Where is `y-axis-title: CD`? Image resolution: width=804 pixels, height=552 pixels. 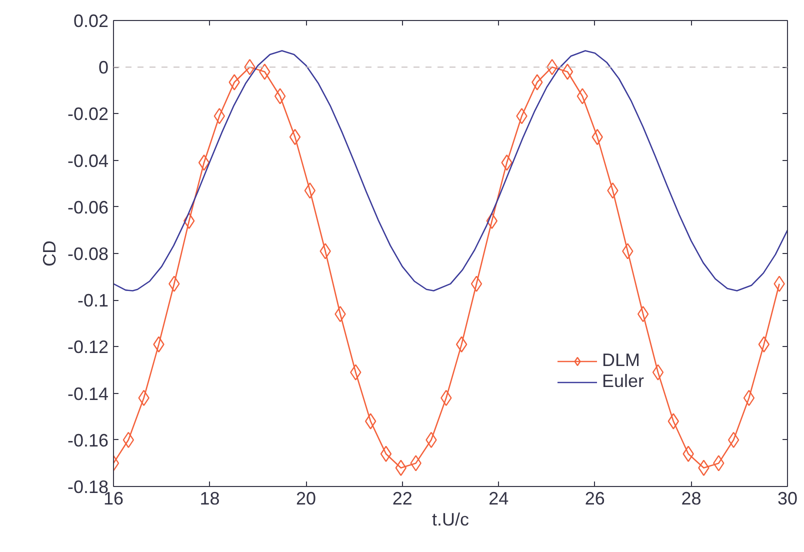 y-axis-title: CD is located at coordinates (49, 253).